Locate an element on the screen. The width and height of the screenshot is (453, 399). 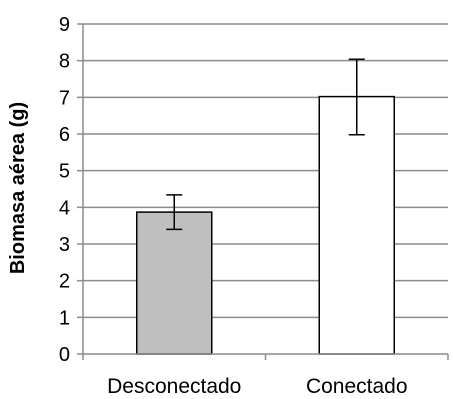
x-category-label: Desconectado is located at coordinates (174, 386).